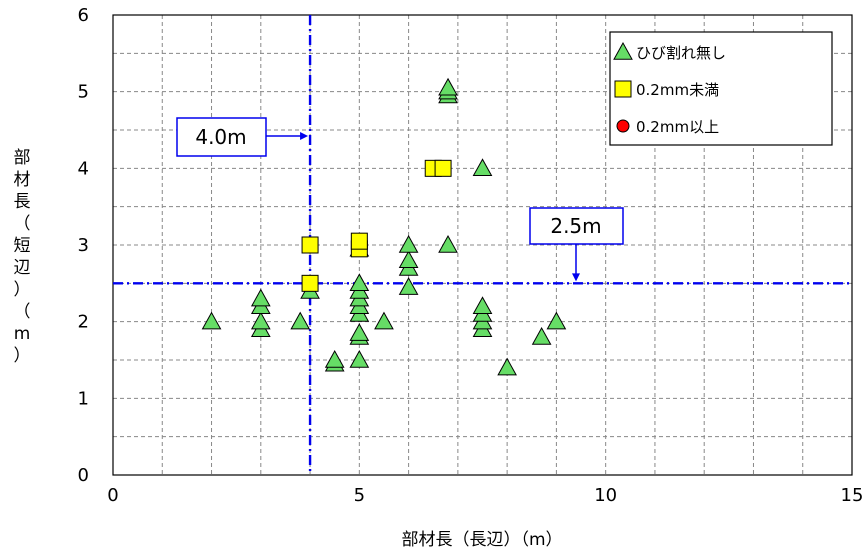  I want to click on y-axis-title-char: 短, so click(22, 246).